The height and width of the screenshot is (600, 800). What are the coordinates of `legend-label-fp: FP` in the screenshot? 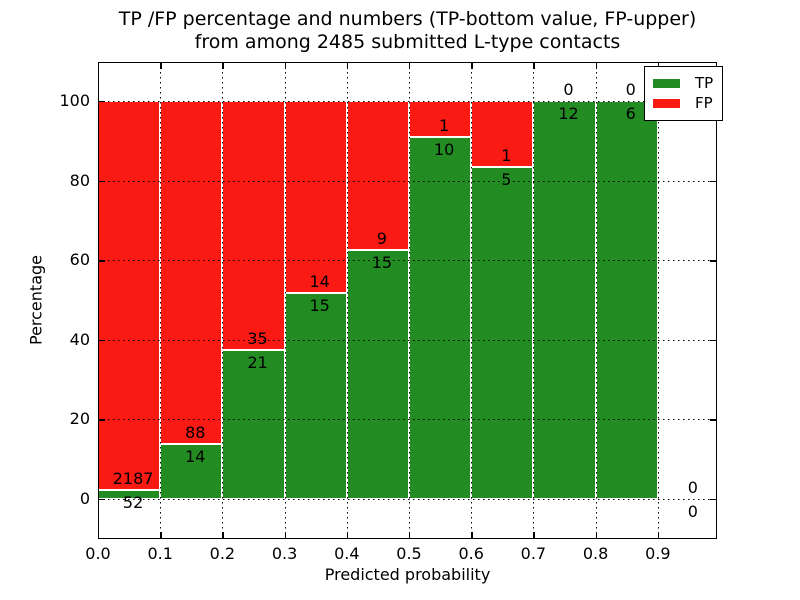 It's located at (704, 103).